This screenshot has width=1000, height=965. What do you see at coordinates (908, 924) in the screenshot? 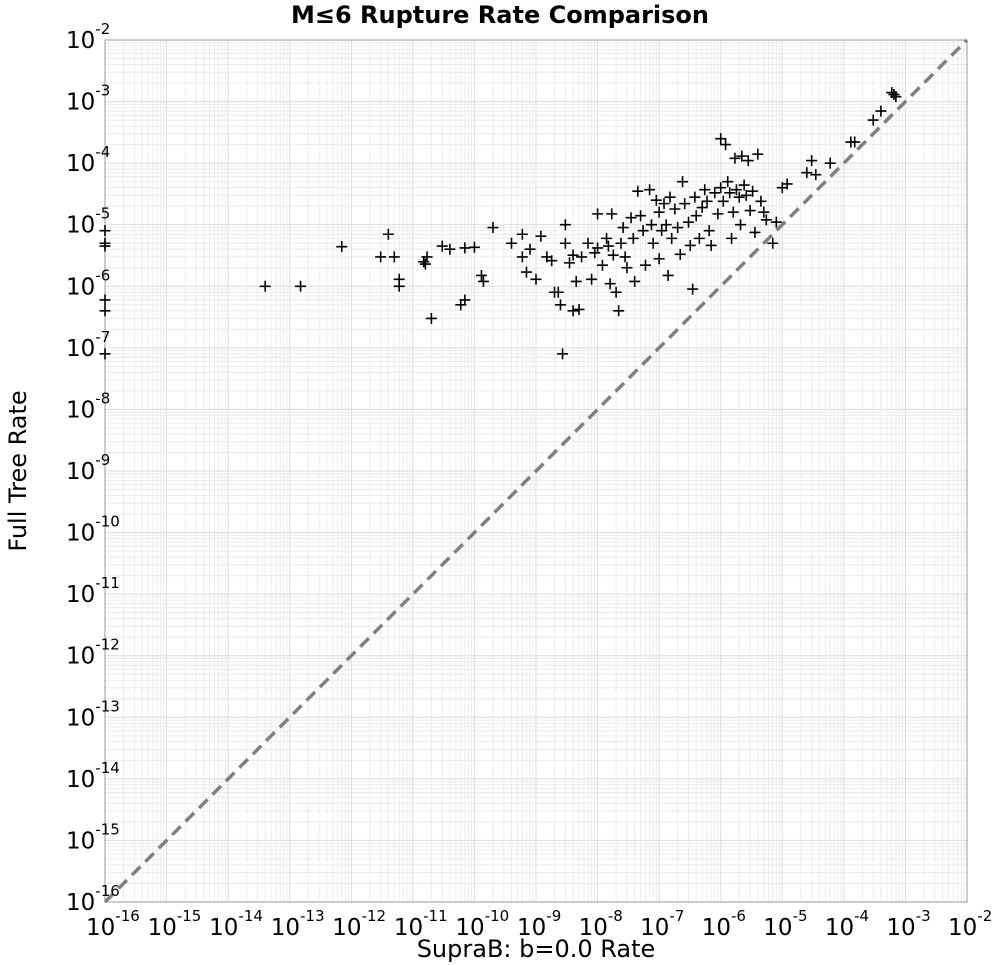
I see `x-tick-label: 10⁻³` at bounding box center [908, 924].